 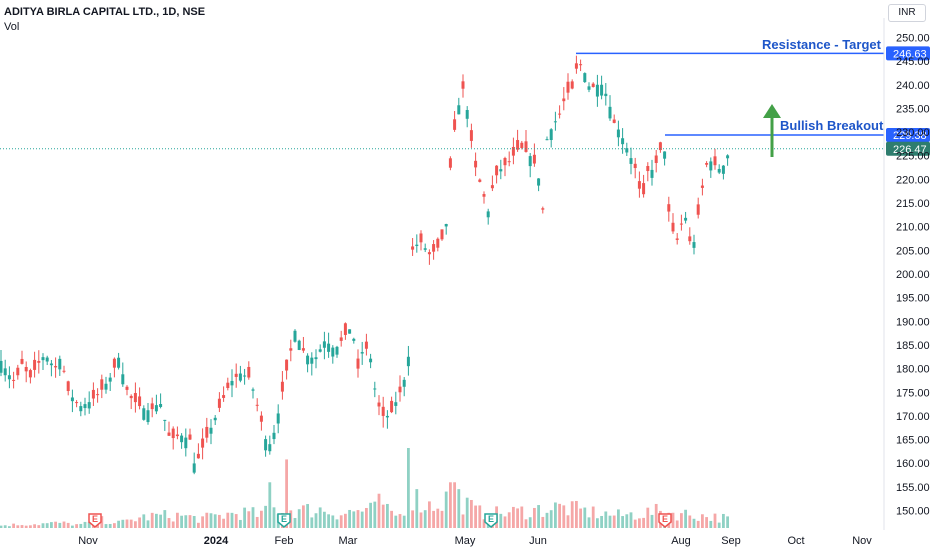 I want to click on y-tick-label: 210.00, so click(x=913, y=228).